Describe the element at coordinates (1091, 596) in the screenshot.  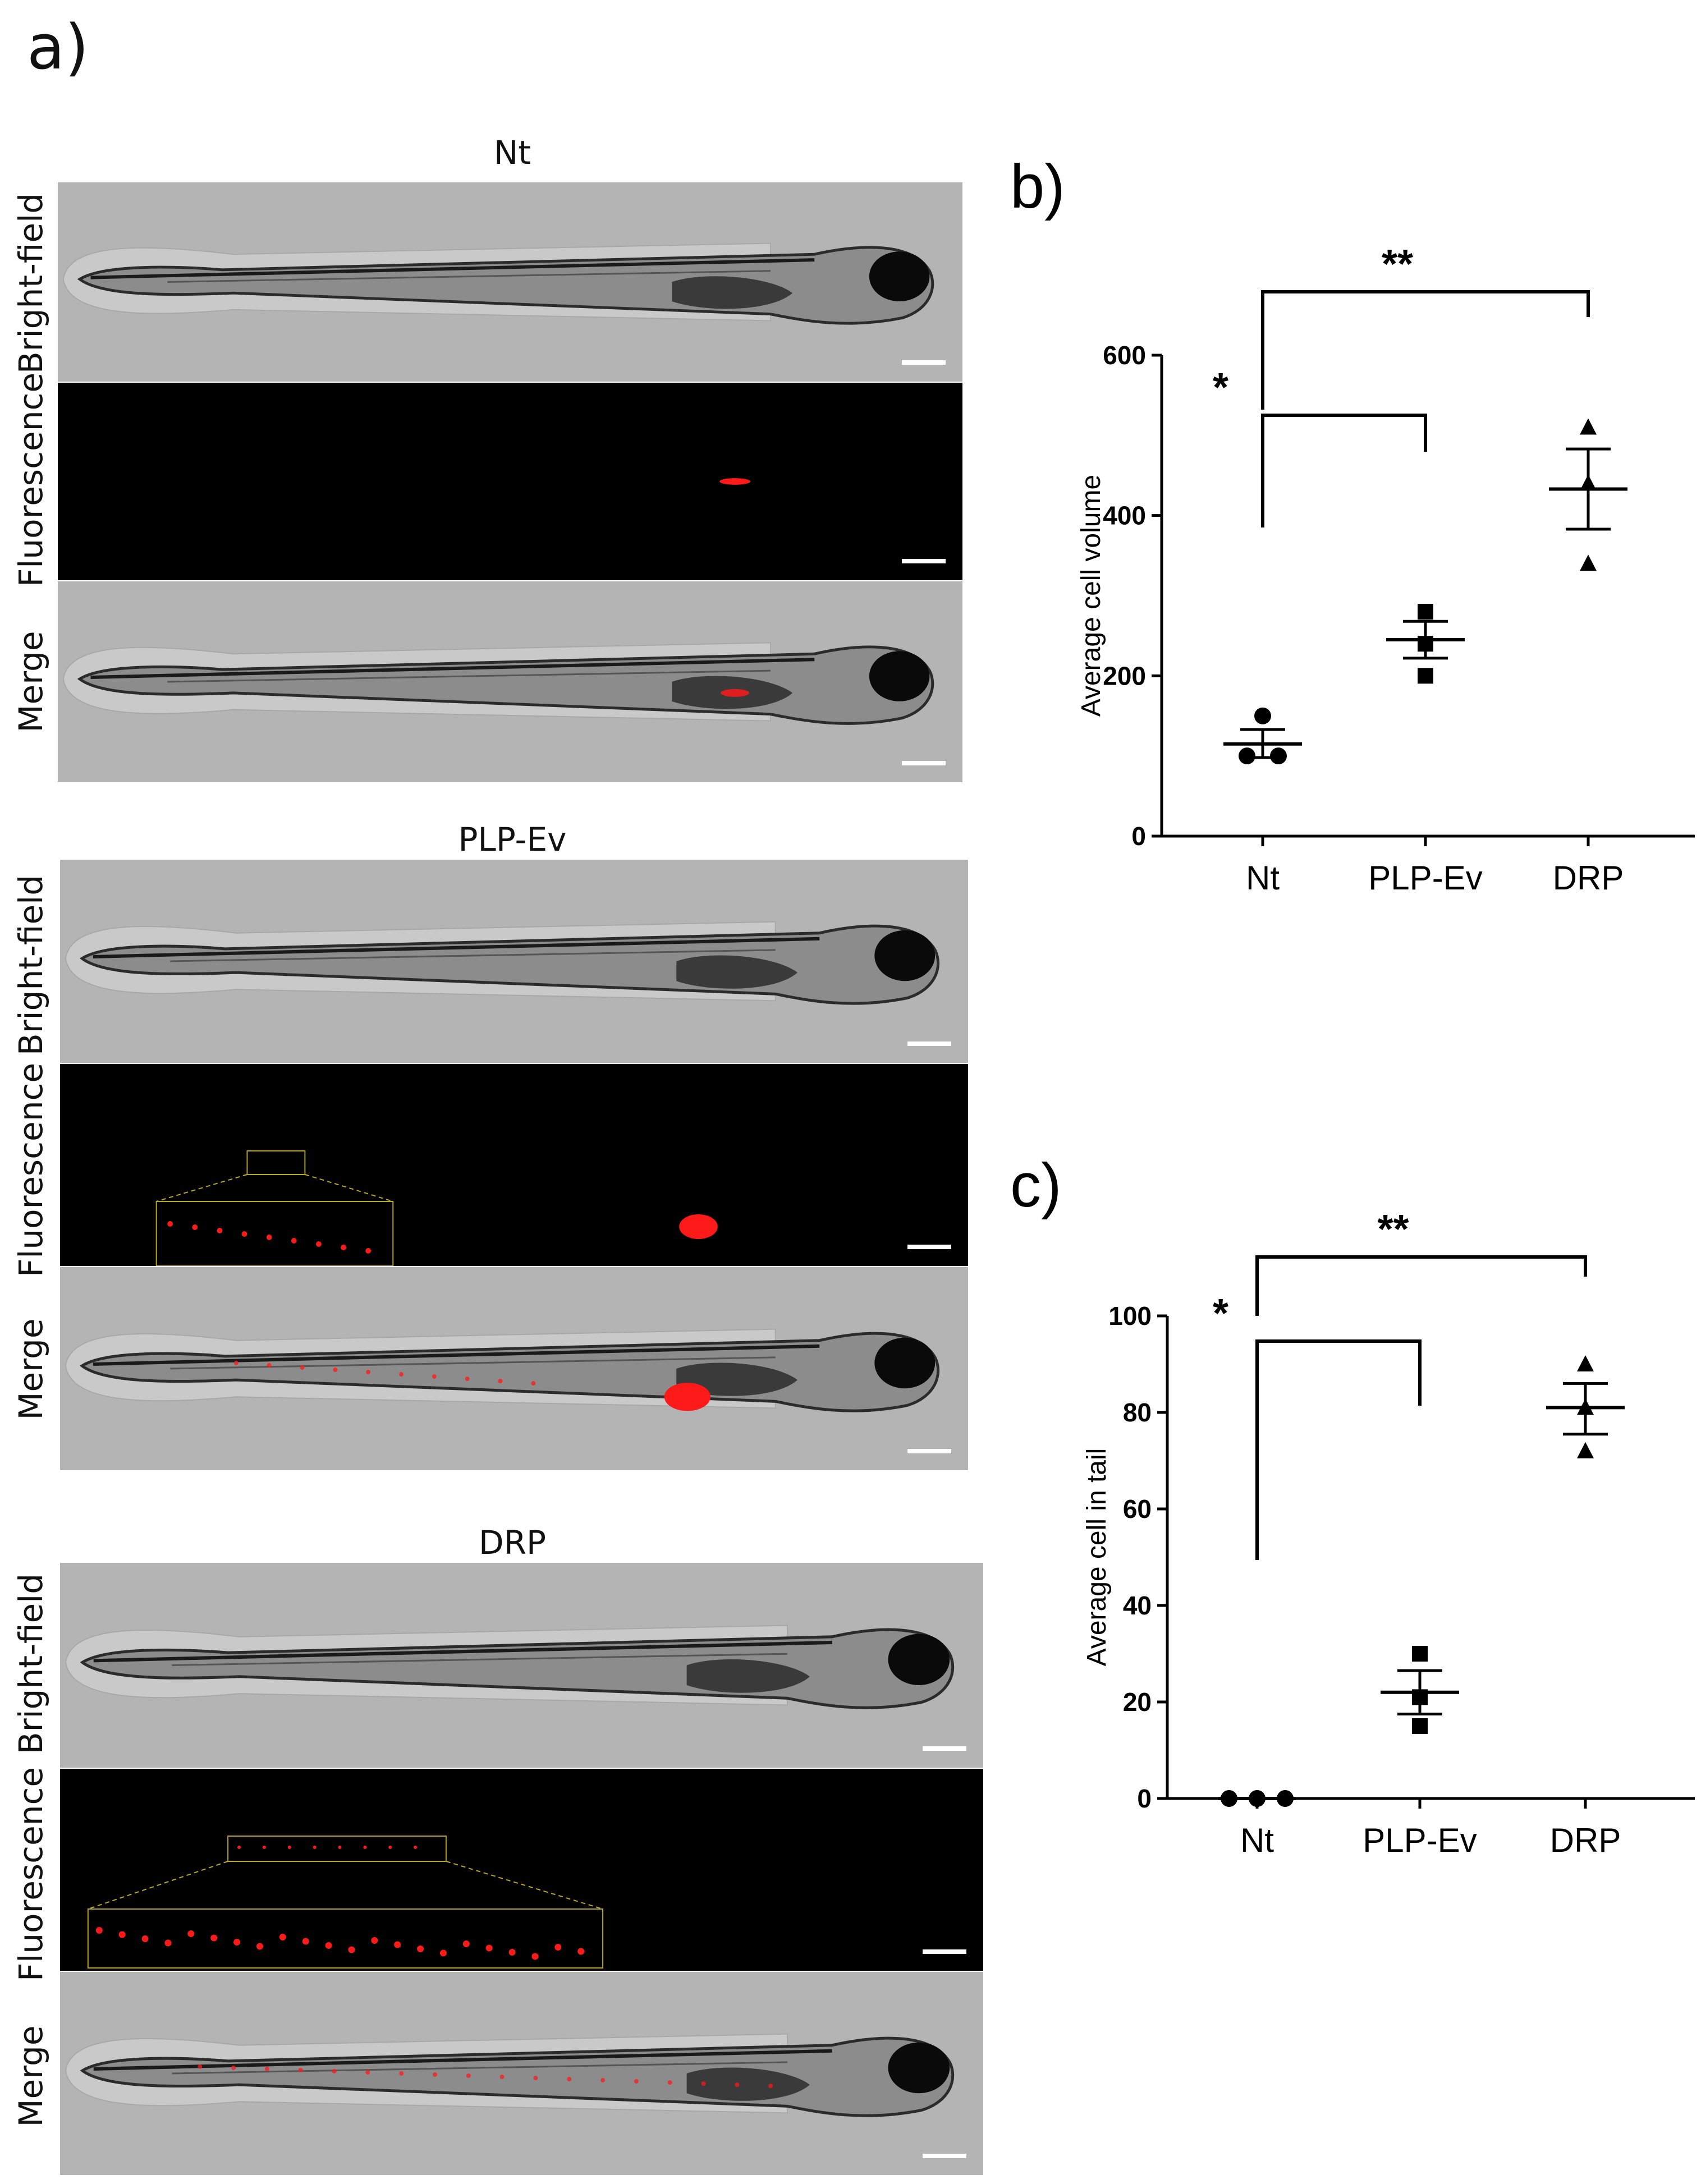
I see `y-axis-label: Average cell volume` at that location.